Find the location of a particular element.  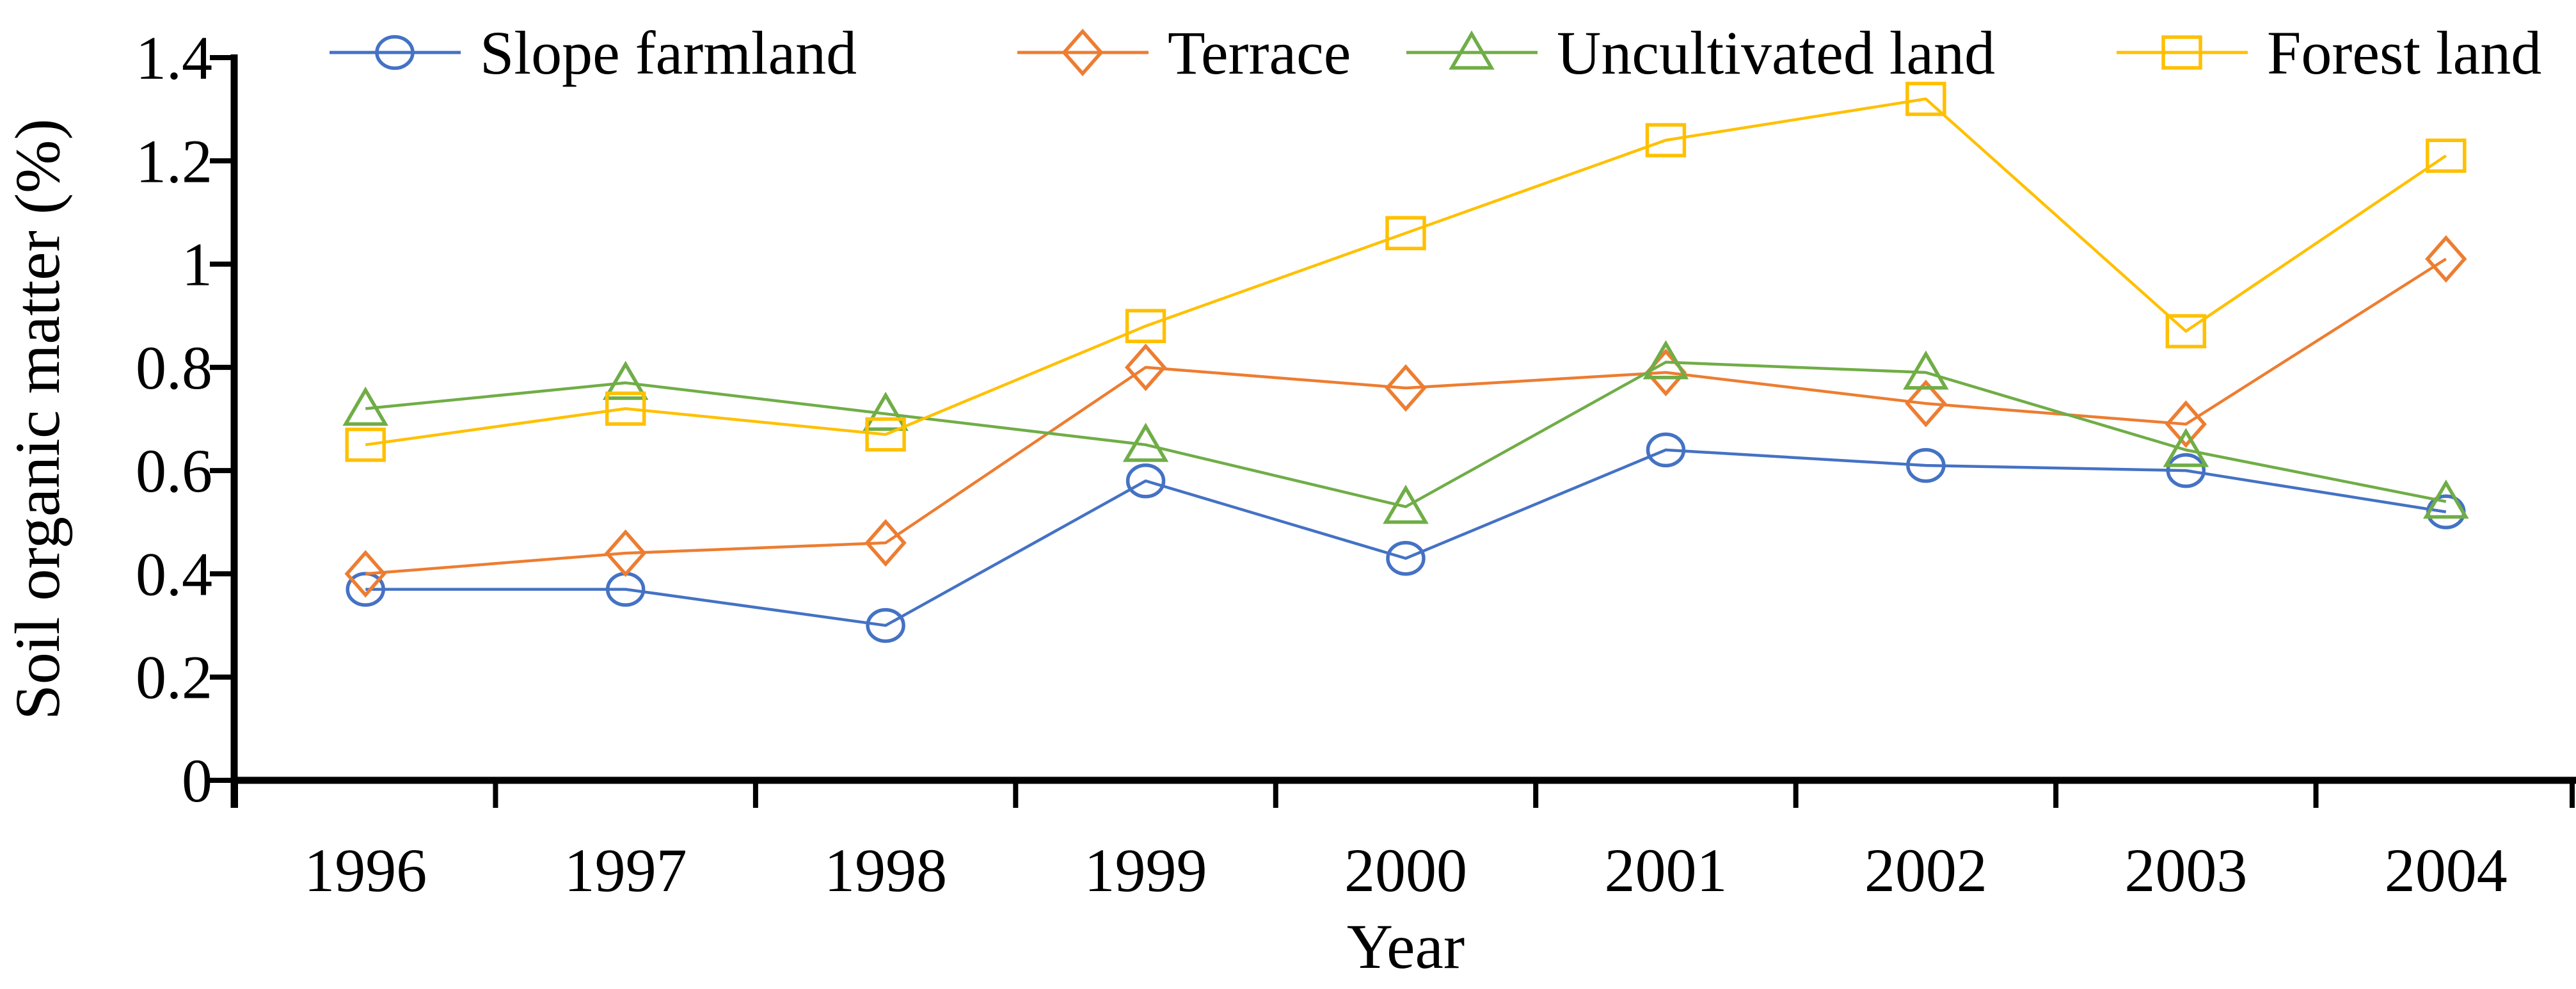

x-tick-label: 2003 is located at coordinates (2186, 870).